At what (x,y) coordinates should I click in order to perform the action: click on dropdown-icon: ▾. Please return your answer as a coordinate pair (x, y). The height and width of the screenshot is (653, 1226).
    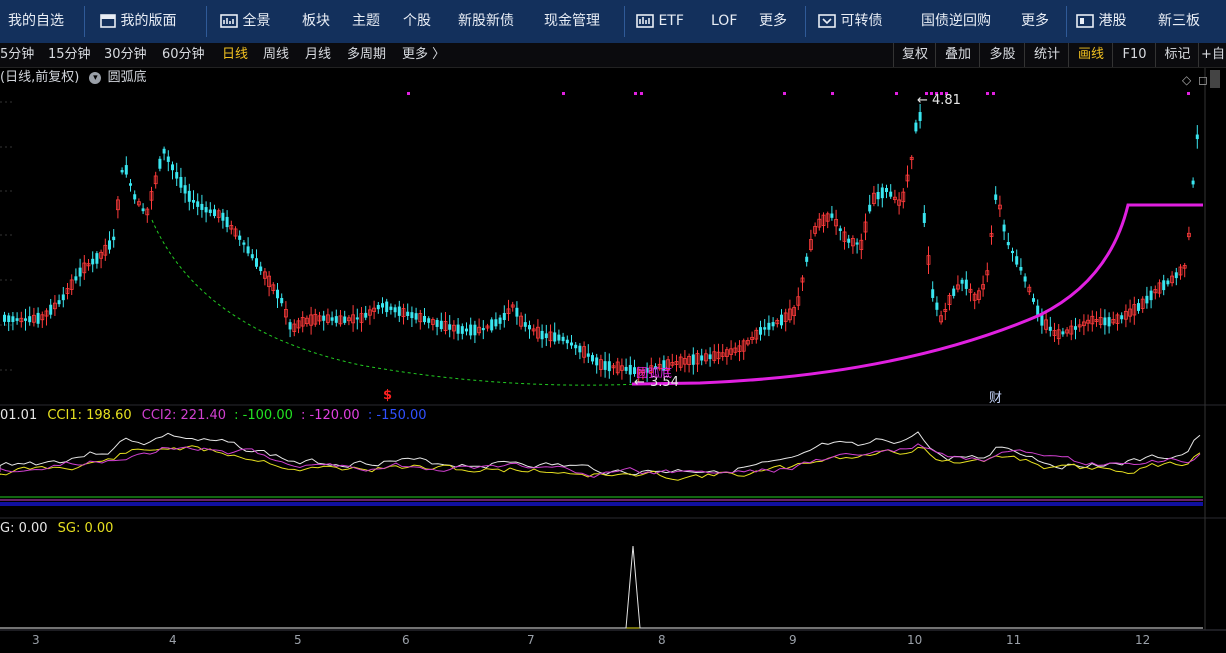
    Looking at the image, I should click on (95, 77).